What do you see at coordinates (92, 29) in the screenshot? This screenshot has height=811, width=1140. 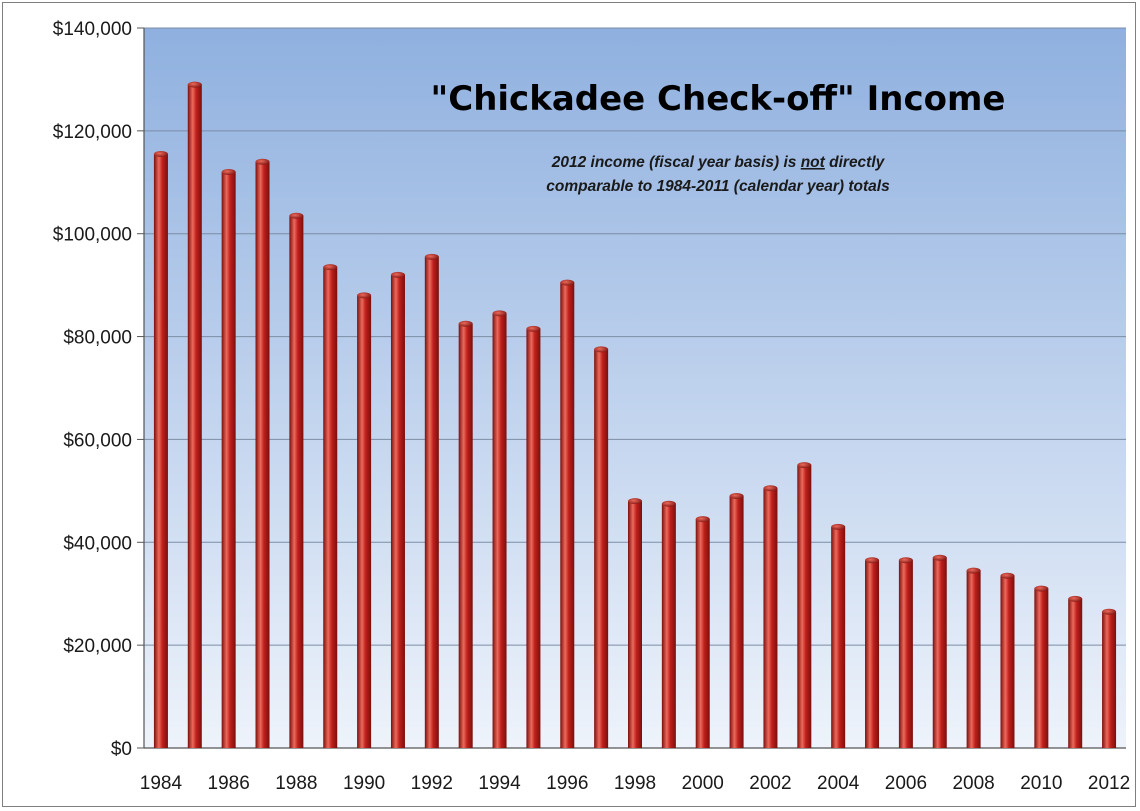 I see `y-tick-label: $140,000` at bounding box center [92, 29].